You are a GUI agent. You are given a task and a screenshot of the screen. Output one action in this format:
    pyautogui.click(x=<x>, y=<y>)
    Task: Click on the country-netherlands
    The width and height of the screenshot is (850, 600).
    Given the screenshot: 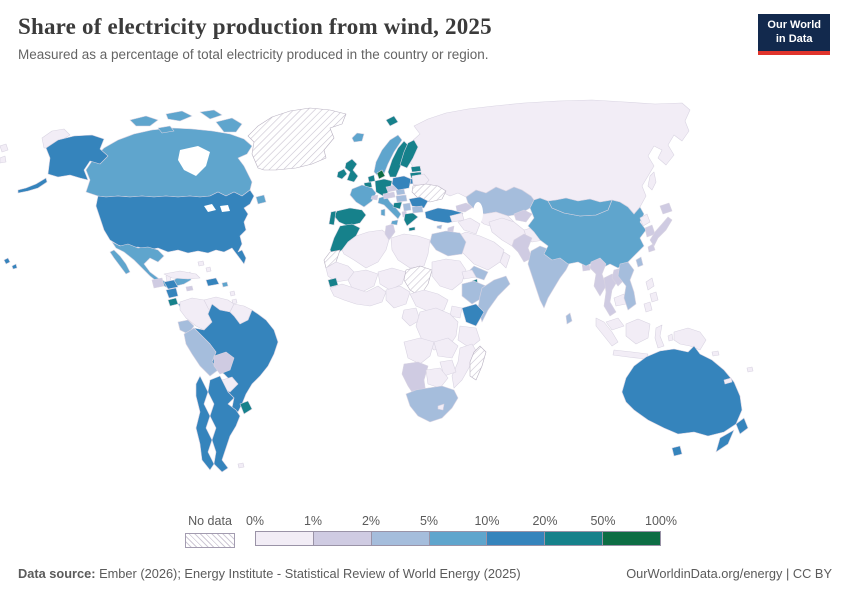 What is the action you would take?
    pyautogui.click(x=371, y=178)
    